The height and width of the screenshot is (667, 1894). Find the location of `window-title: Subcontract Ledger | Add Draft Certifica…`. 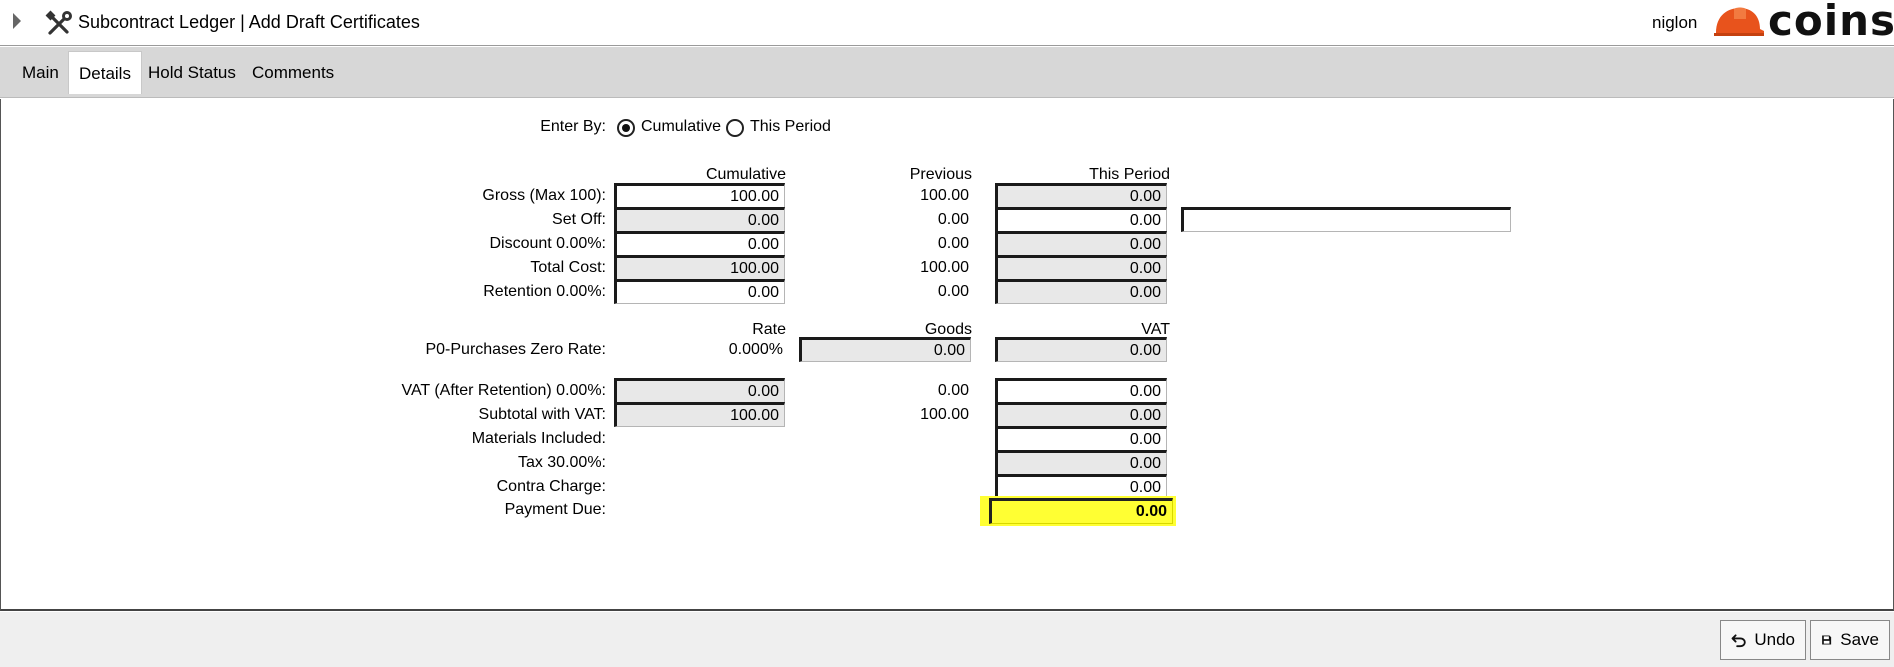

window-title: Subcontract Ledger | Add Draft Certifica… is located at coordinates (249, 22).